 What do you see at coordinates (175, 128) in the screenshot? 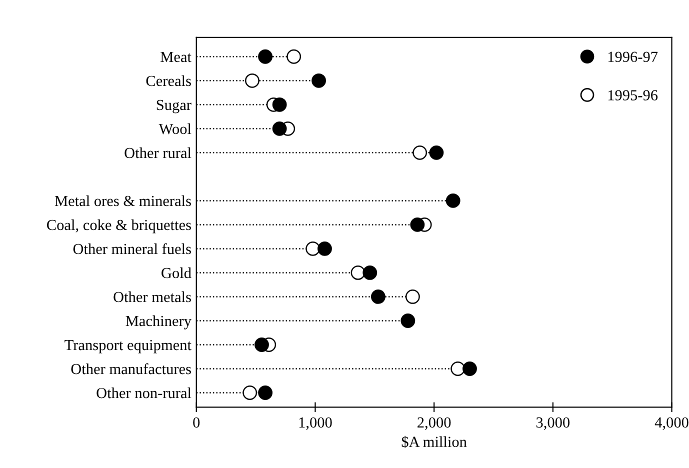
I see `y-tick-label: Wool` at bounding box center [175, 128].